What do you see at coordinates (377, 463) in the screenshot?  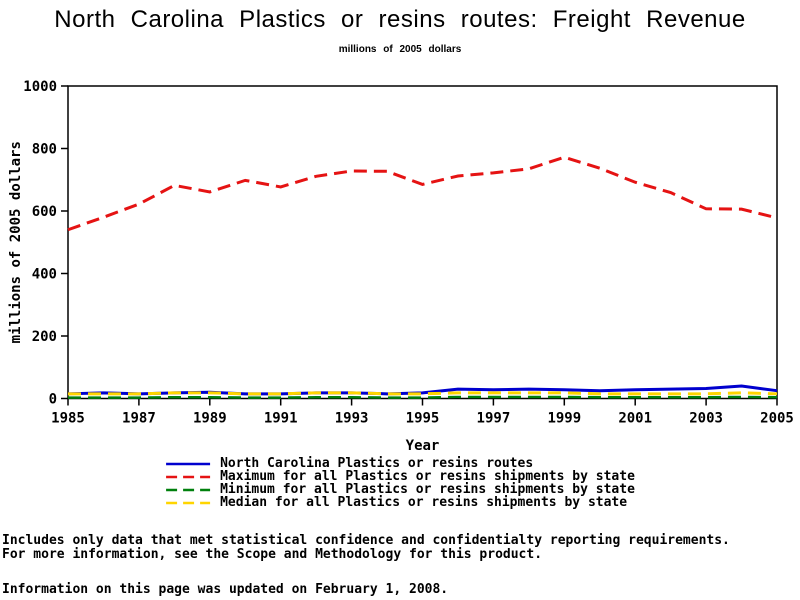 I see `legend-label: North Carolina Plastics or resins routes` at bounding box center [377, 463].